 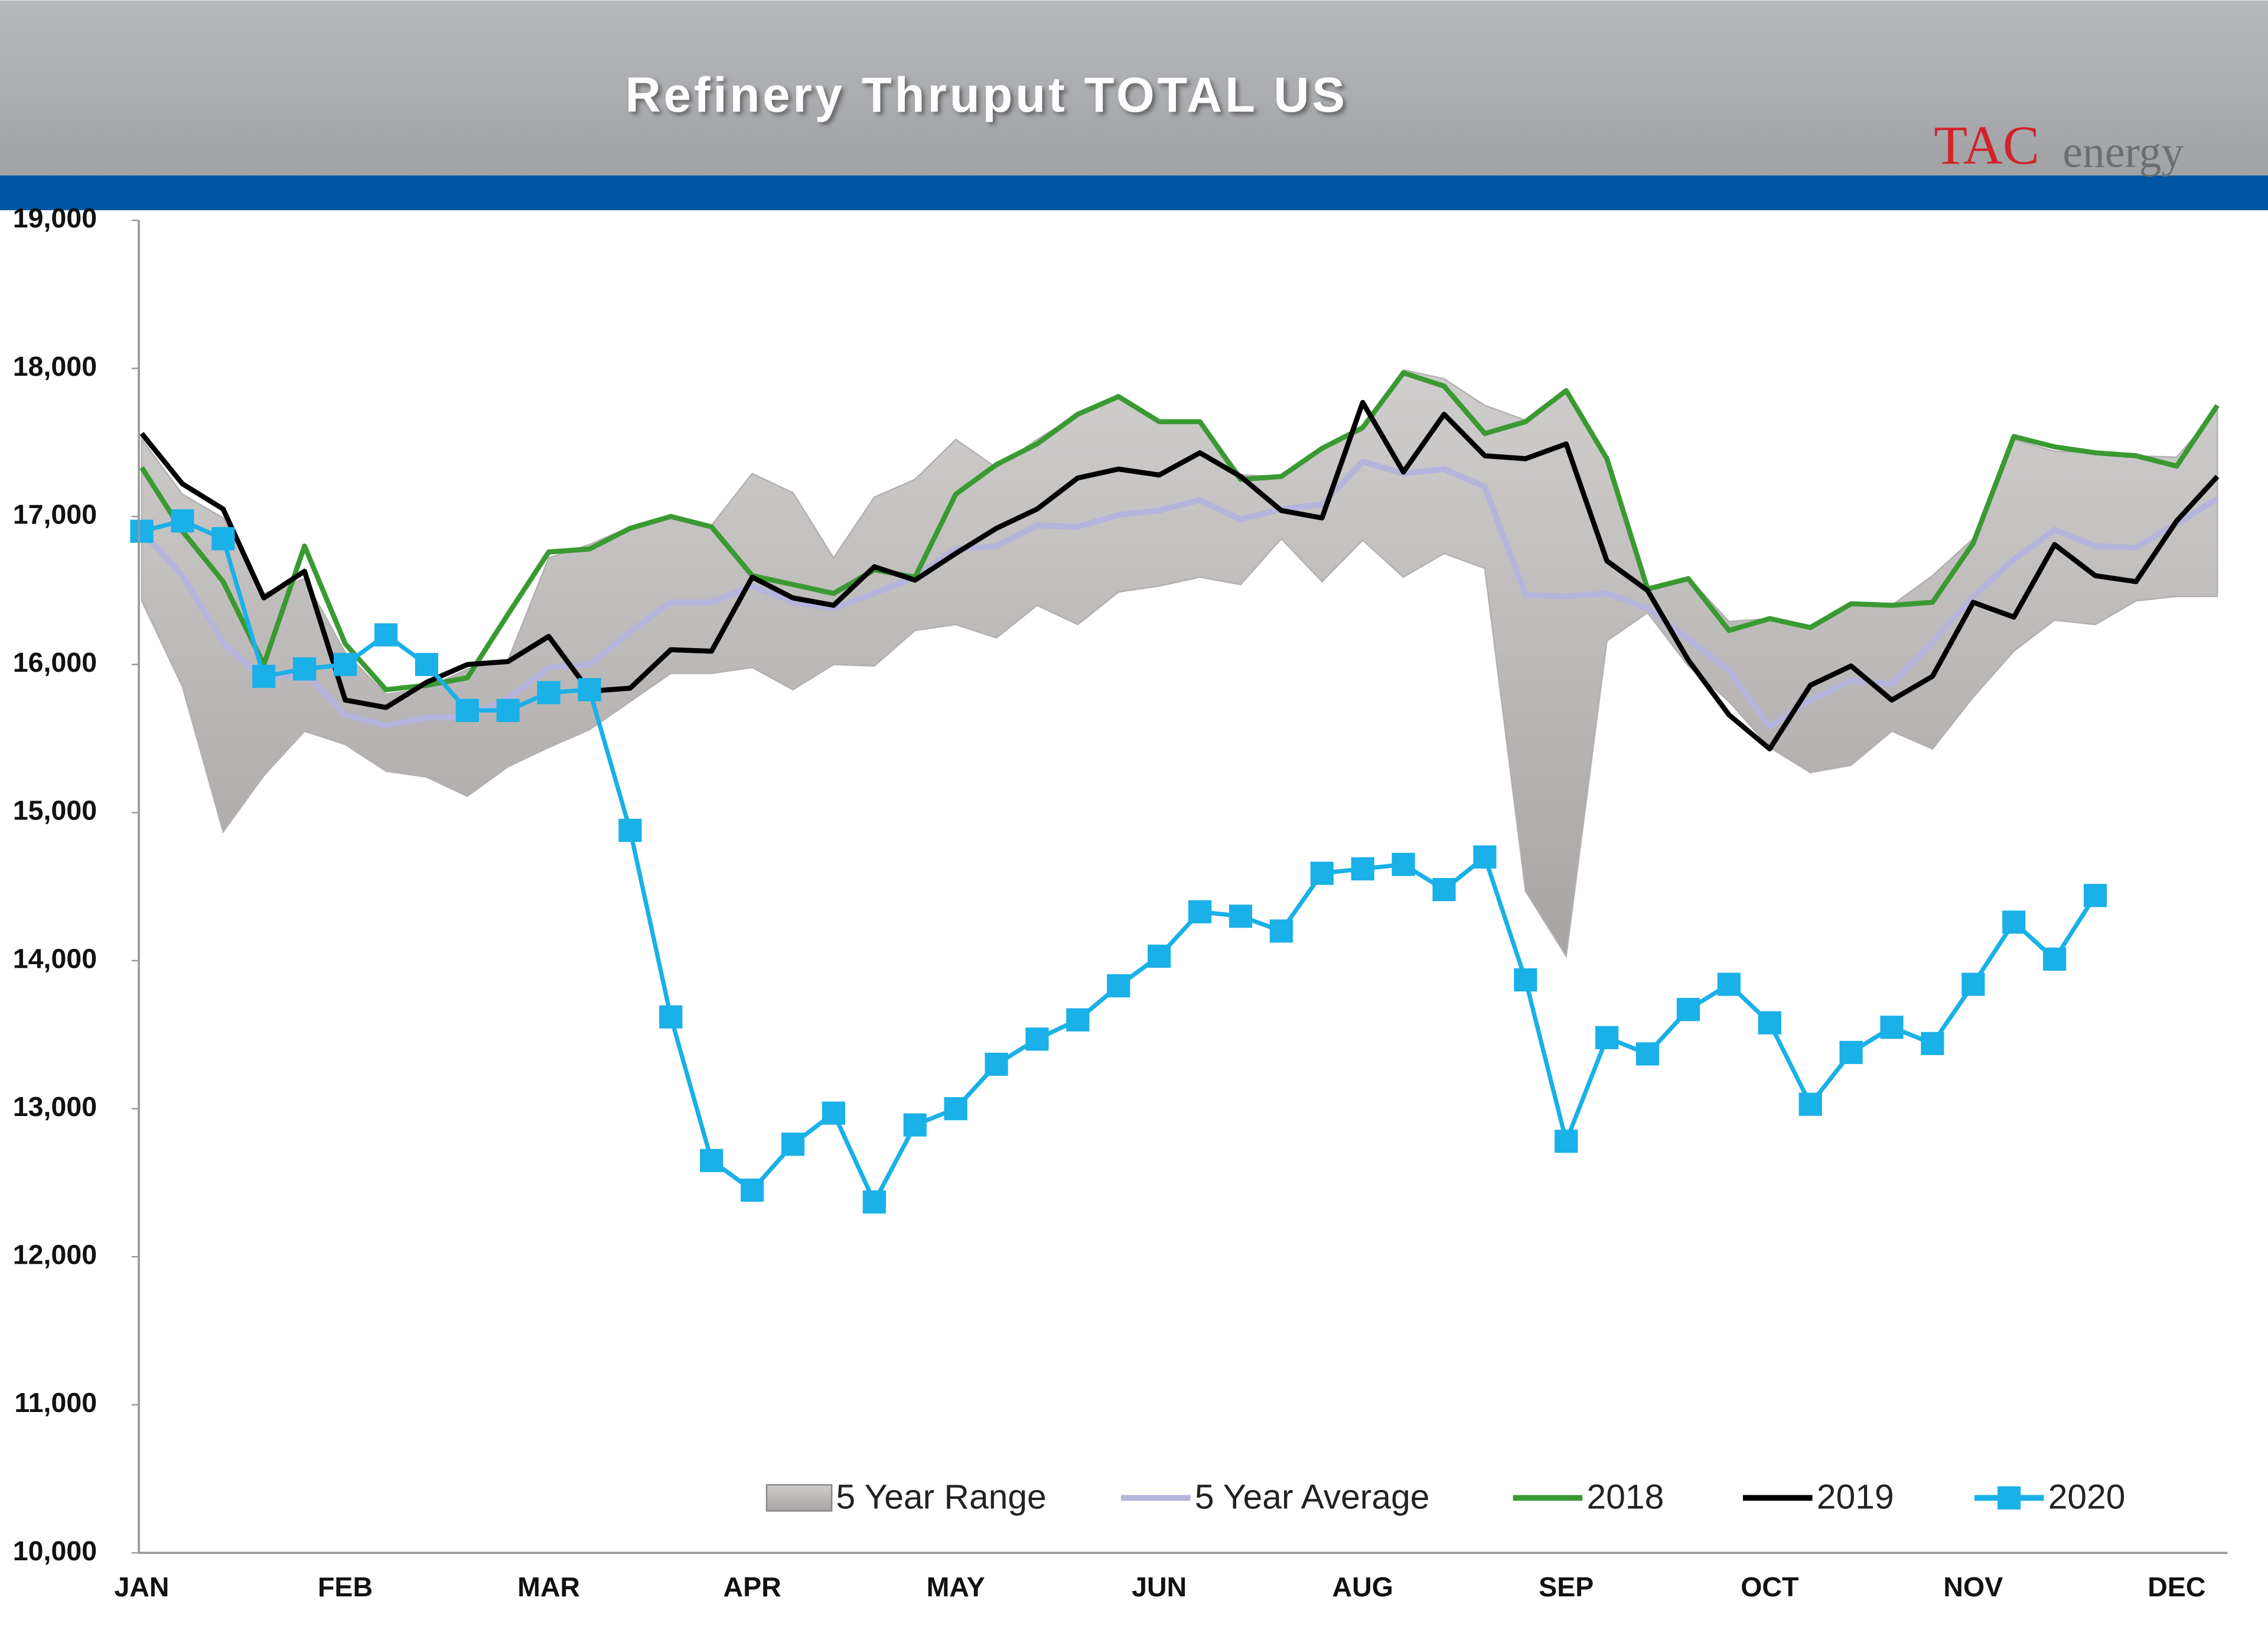 I want to click on legend-label: 2019, so click(x=1855, y=1497).